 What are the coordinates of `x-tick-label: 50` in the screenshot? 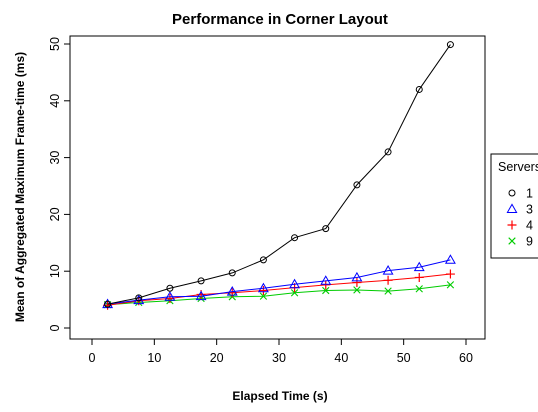 It's located at (404, 358).